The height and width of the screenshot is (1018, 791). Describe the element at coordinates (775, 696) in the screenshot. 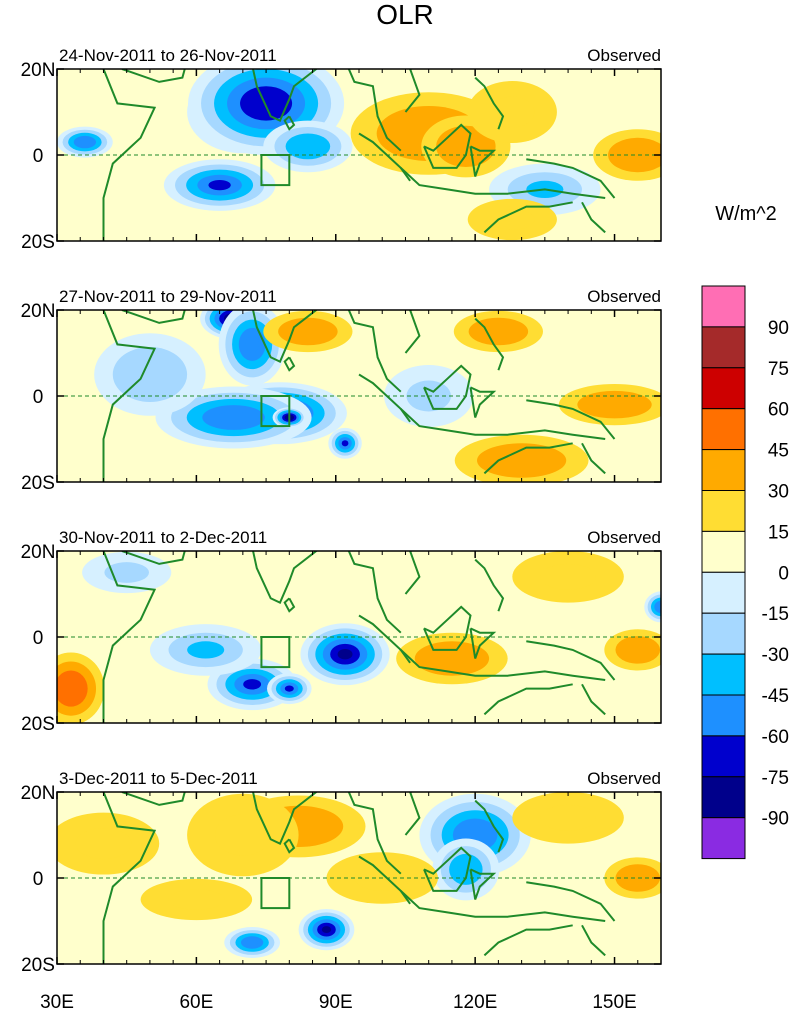

I see `colorbar-label: -45` at that location.